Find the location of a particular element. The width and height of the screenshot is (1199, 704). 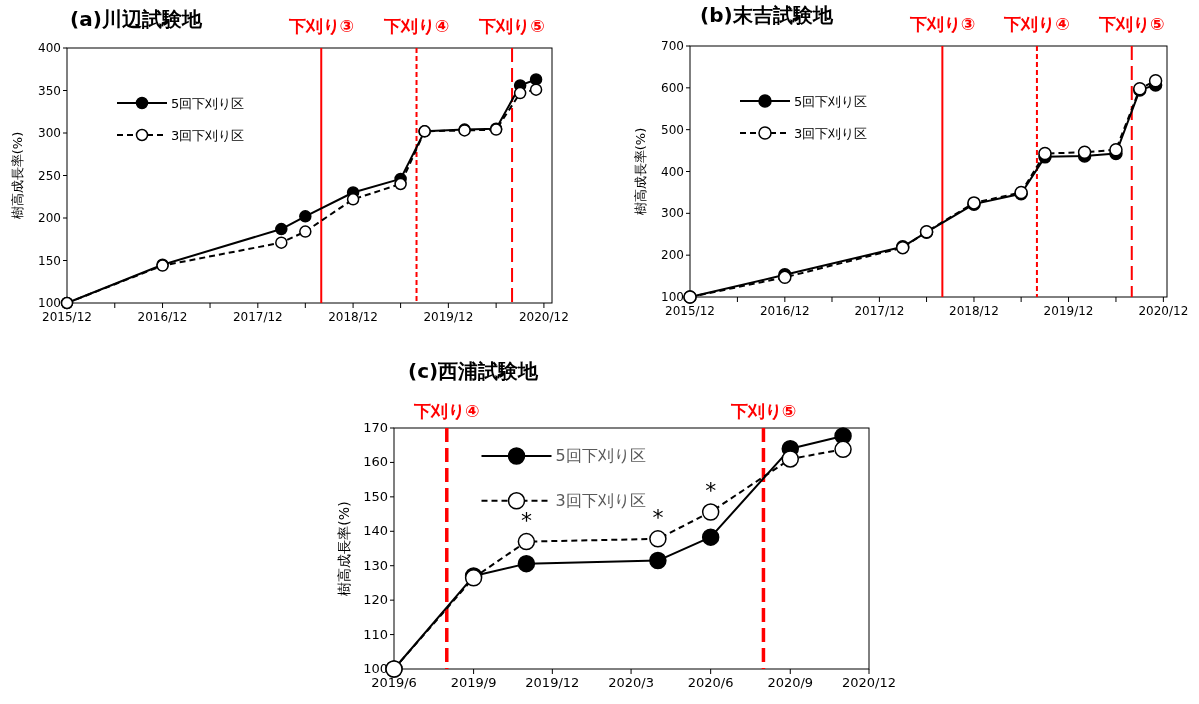

title: (c)西浦試験地 is located at coordinates (473, 371).